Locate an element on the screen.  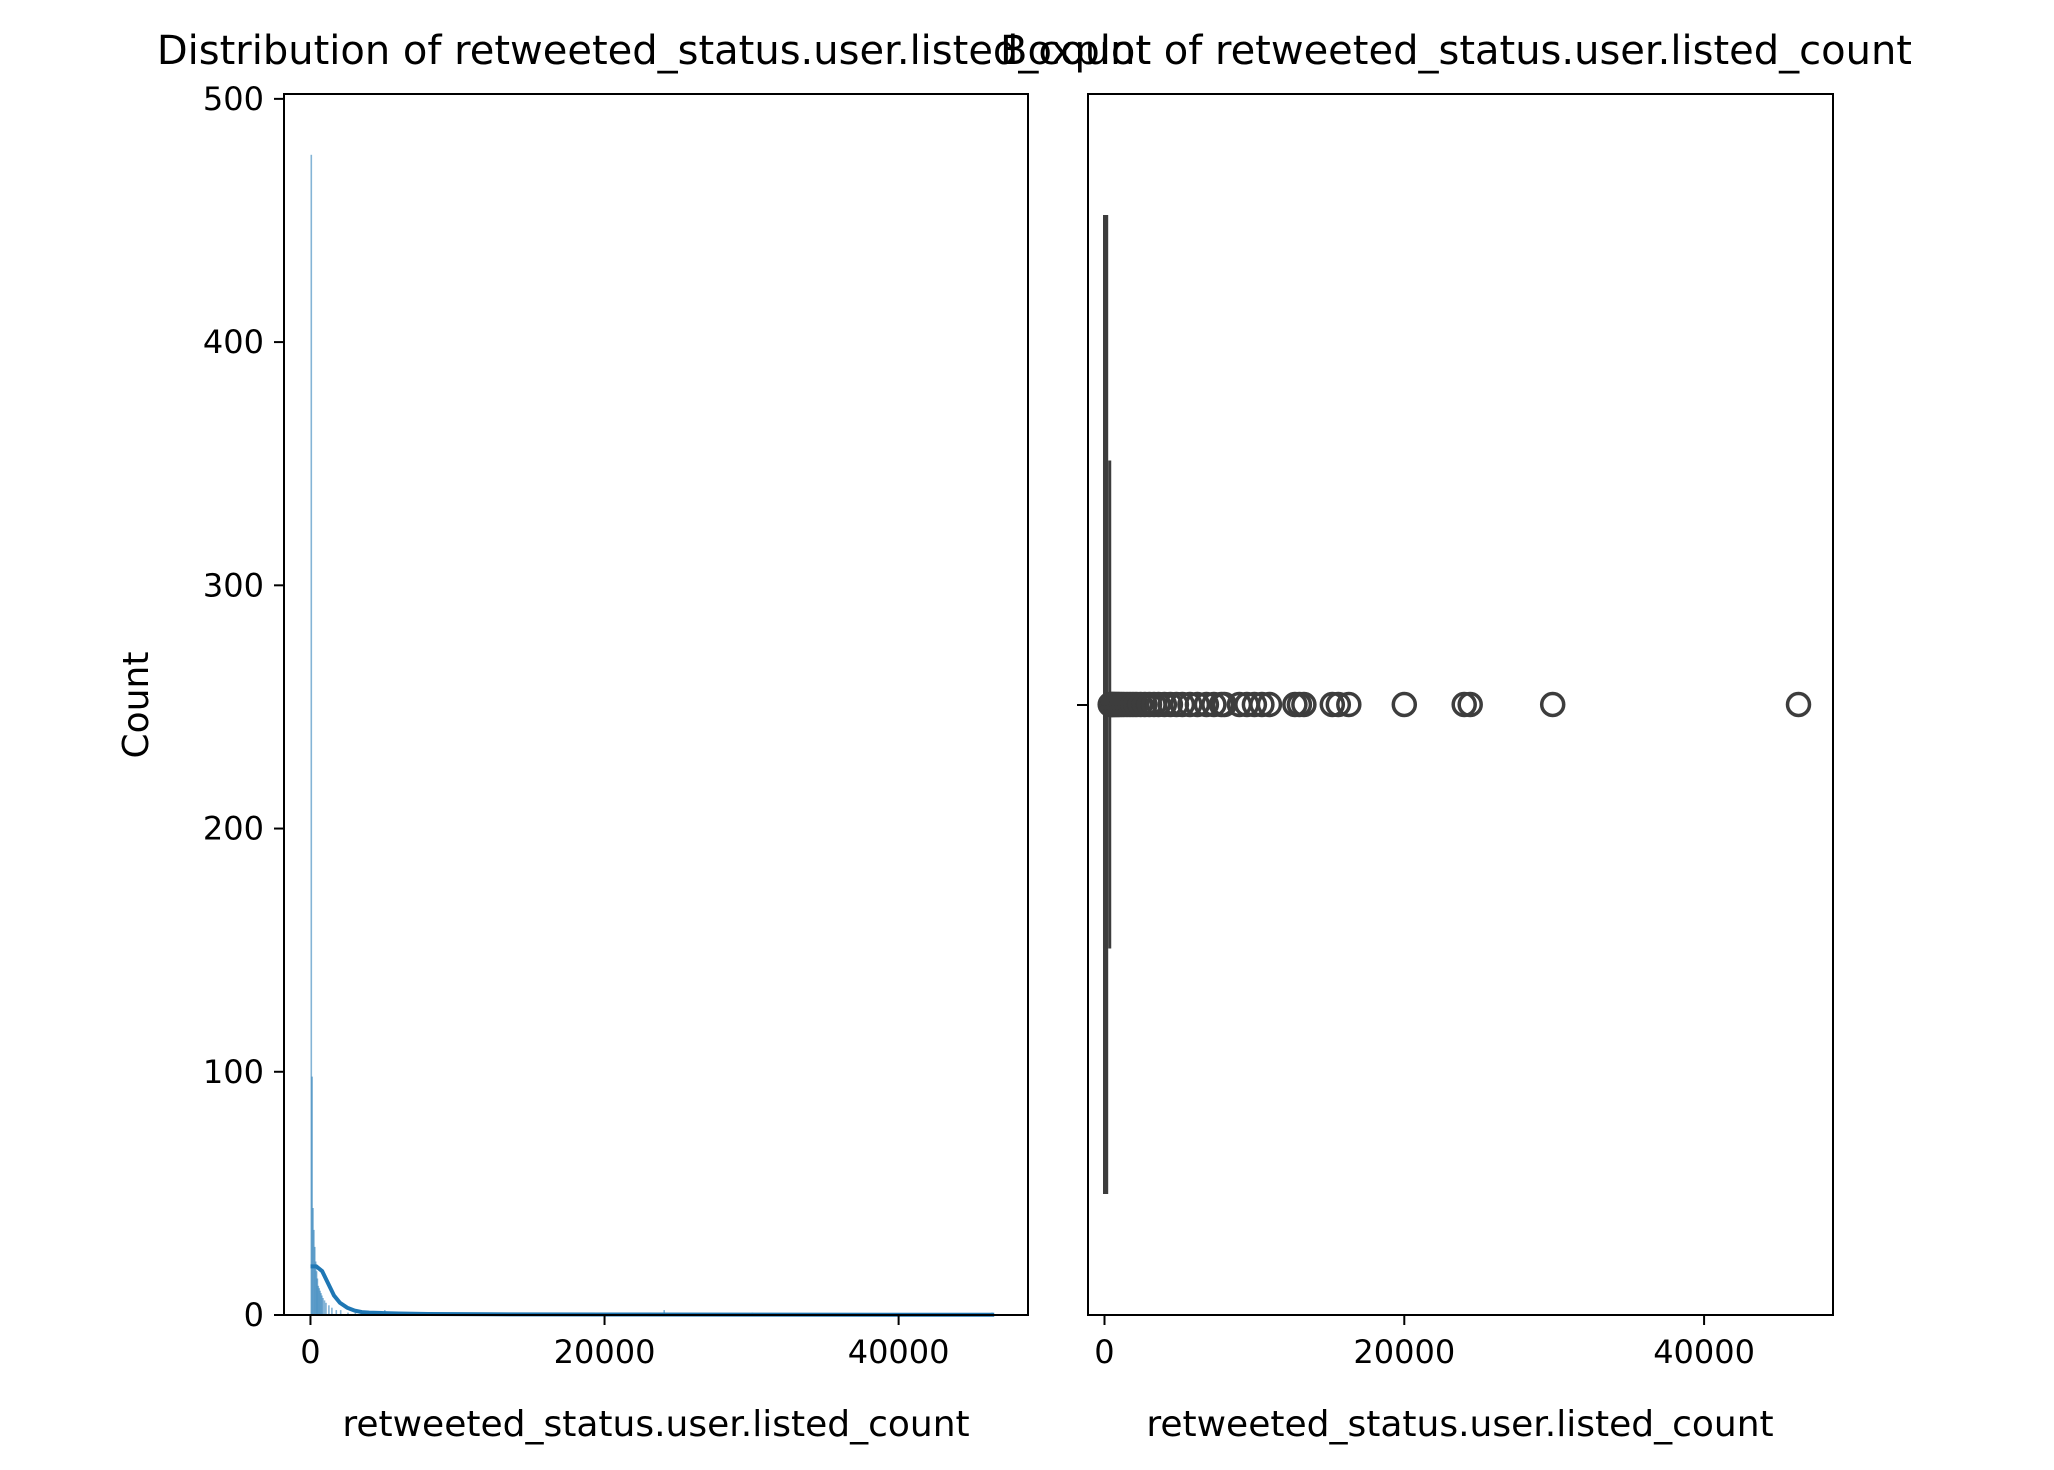
kde-curve is located at coordinates (652, 1290).